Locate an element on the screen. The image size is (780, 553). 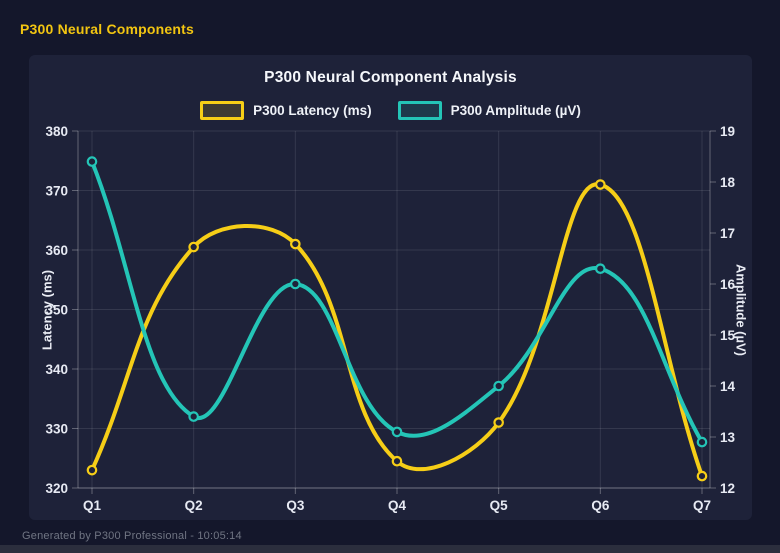
svg-text: Q6 is located at coordinates (600, 505).